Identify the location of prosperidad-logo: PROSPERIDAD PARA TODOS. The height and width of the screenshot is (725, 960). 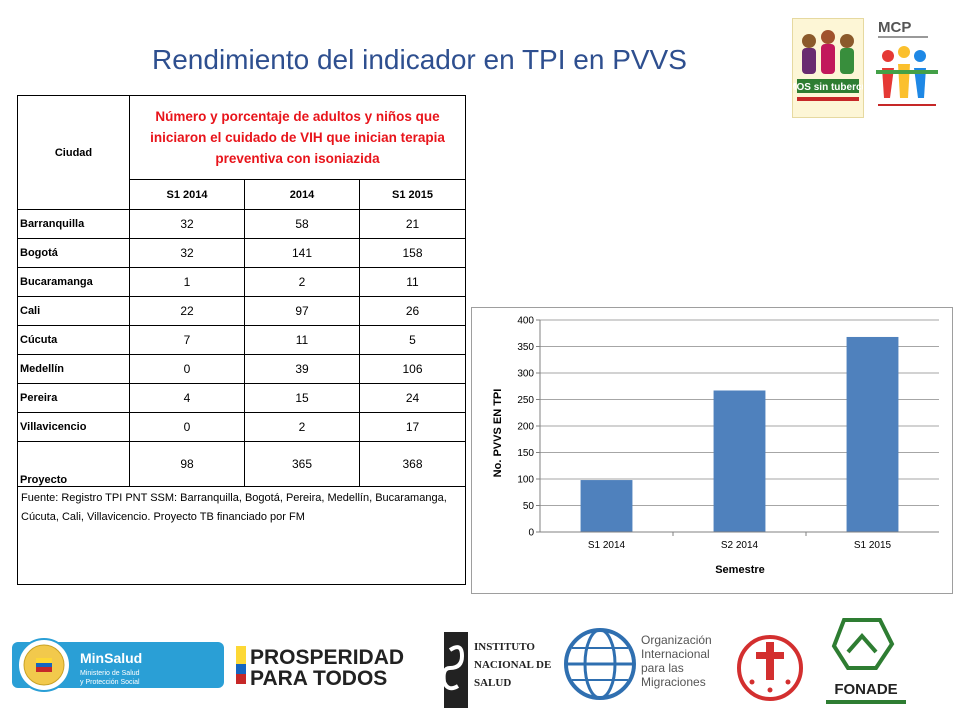
(320, 668).